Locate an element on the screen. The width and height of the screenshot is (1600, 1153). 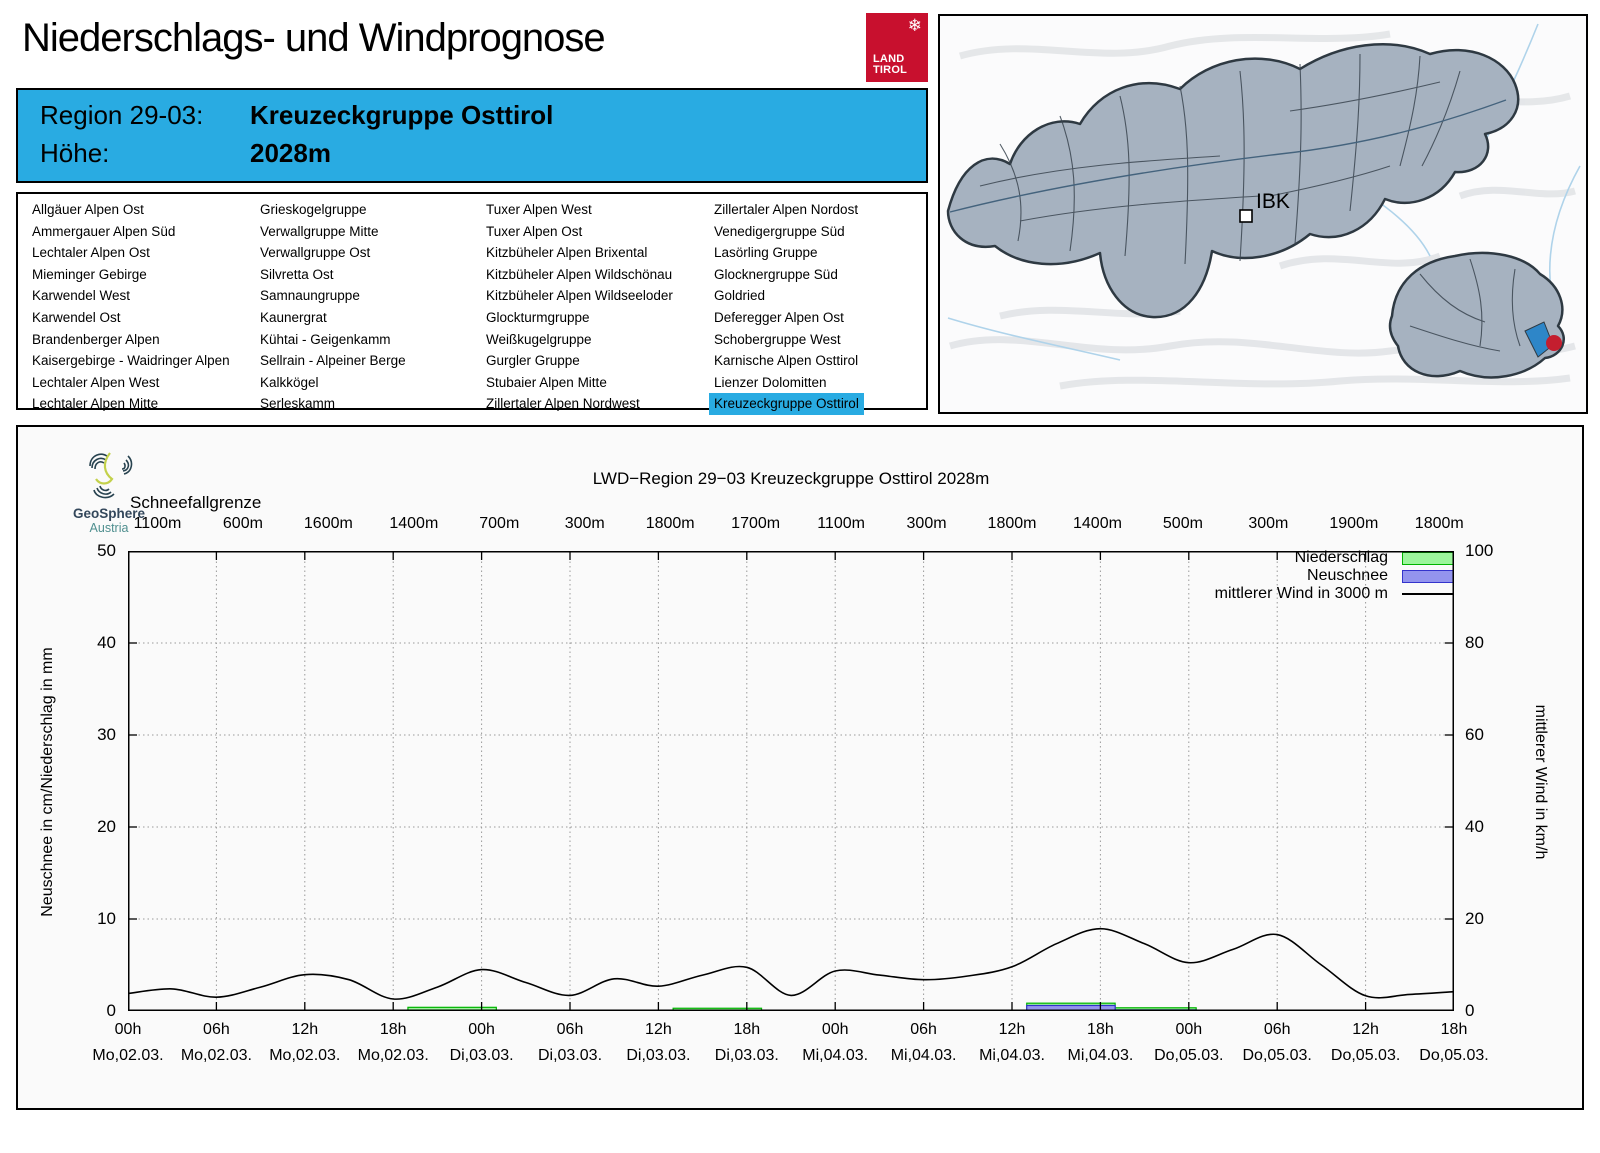
y-left-tick: 10 is located at coordinates (106, 918).